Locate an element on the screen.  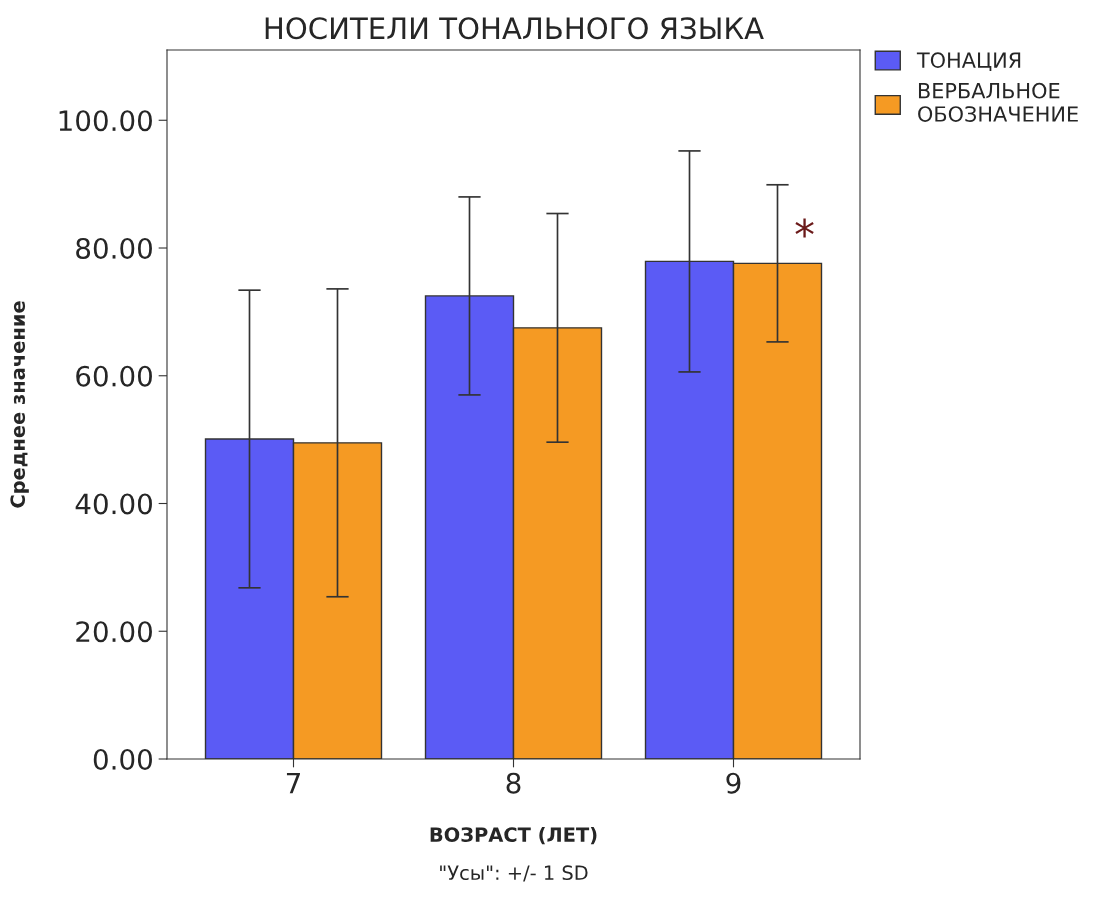
y-tick-label: 100.00 is located at coordinates (105, 121).